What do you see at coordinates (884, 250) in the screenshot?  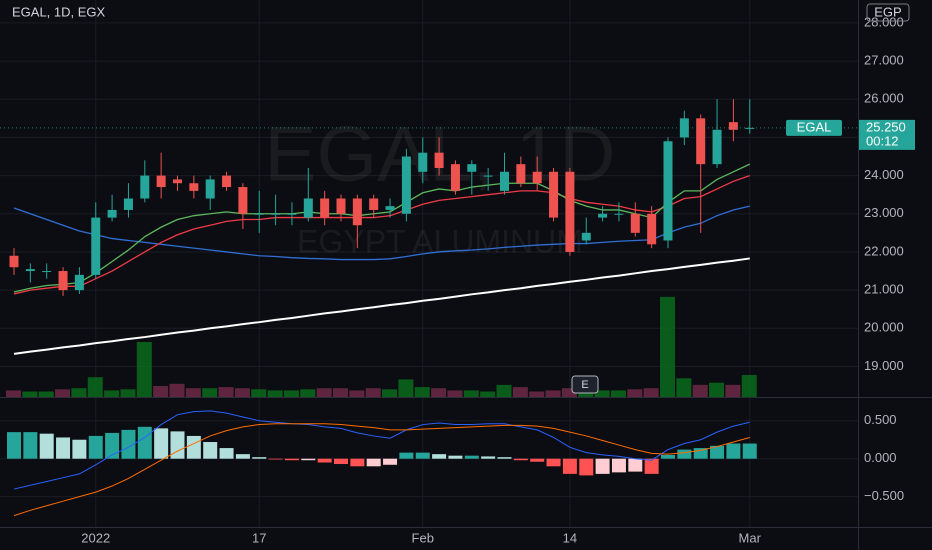 I see `y-tick-label: 22.000` at bounding box center [884, 250].